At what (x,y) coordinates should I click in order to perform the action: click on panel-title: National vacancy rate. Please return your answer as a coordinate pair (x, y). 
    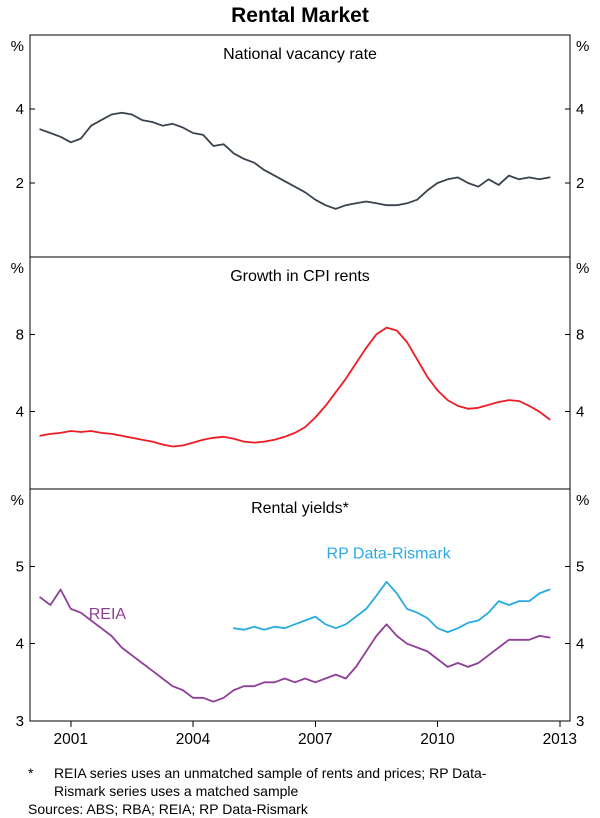
    Looking at the image, I should click on (300, 54).